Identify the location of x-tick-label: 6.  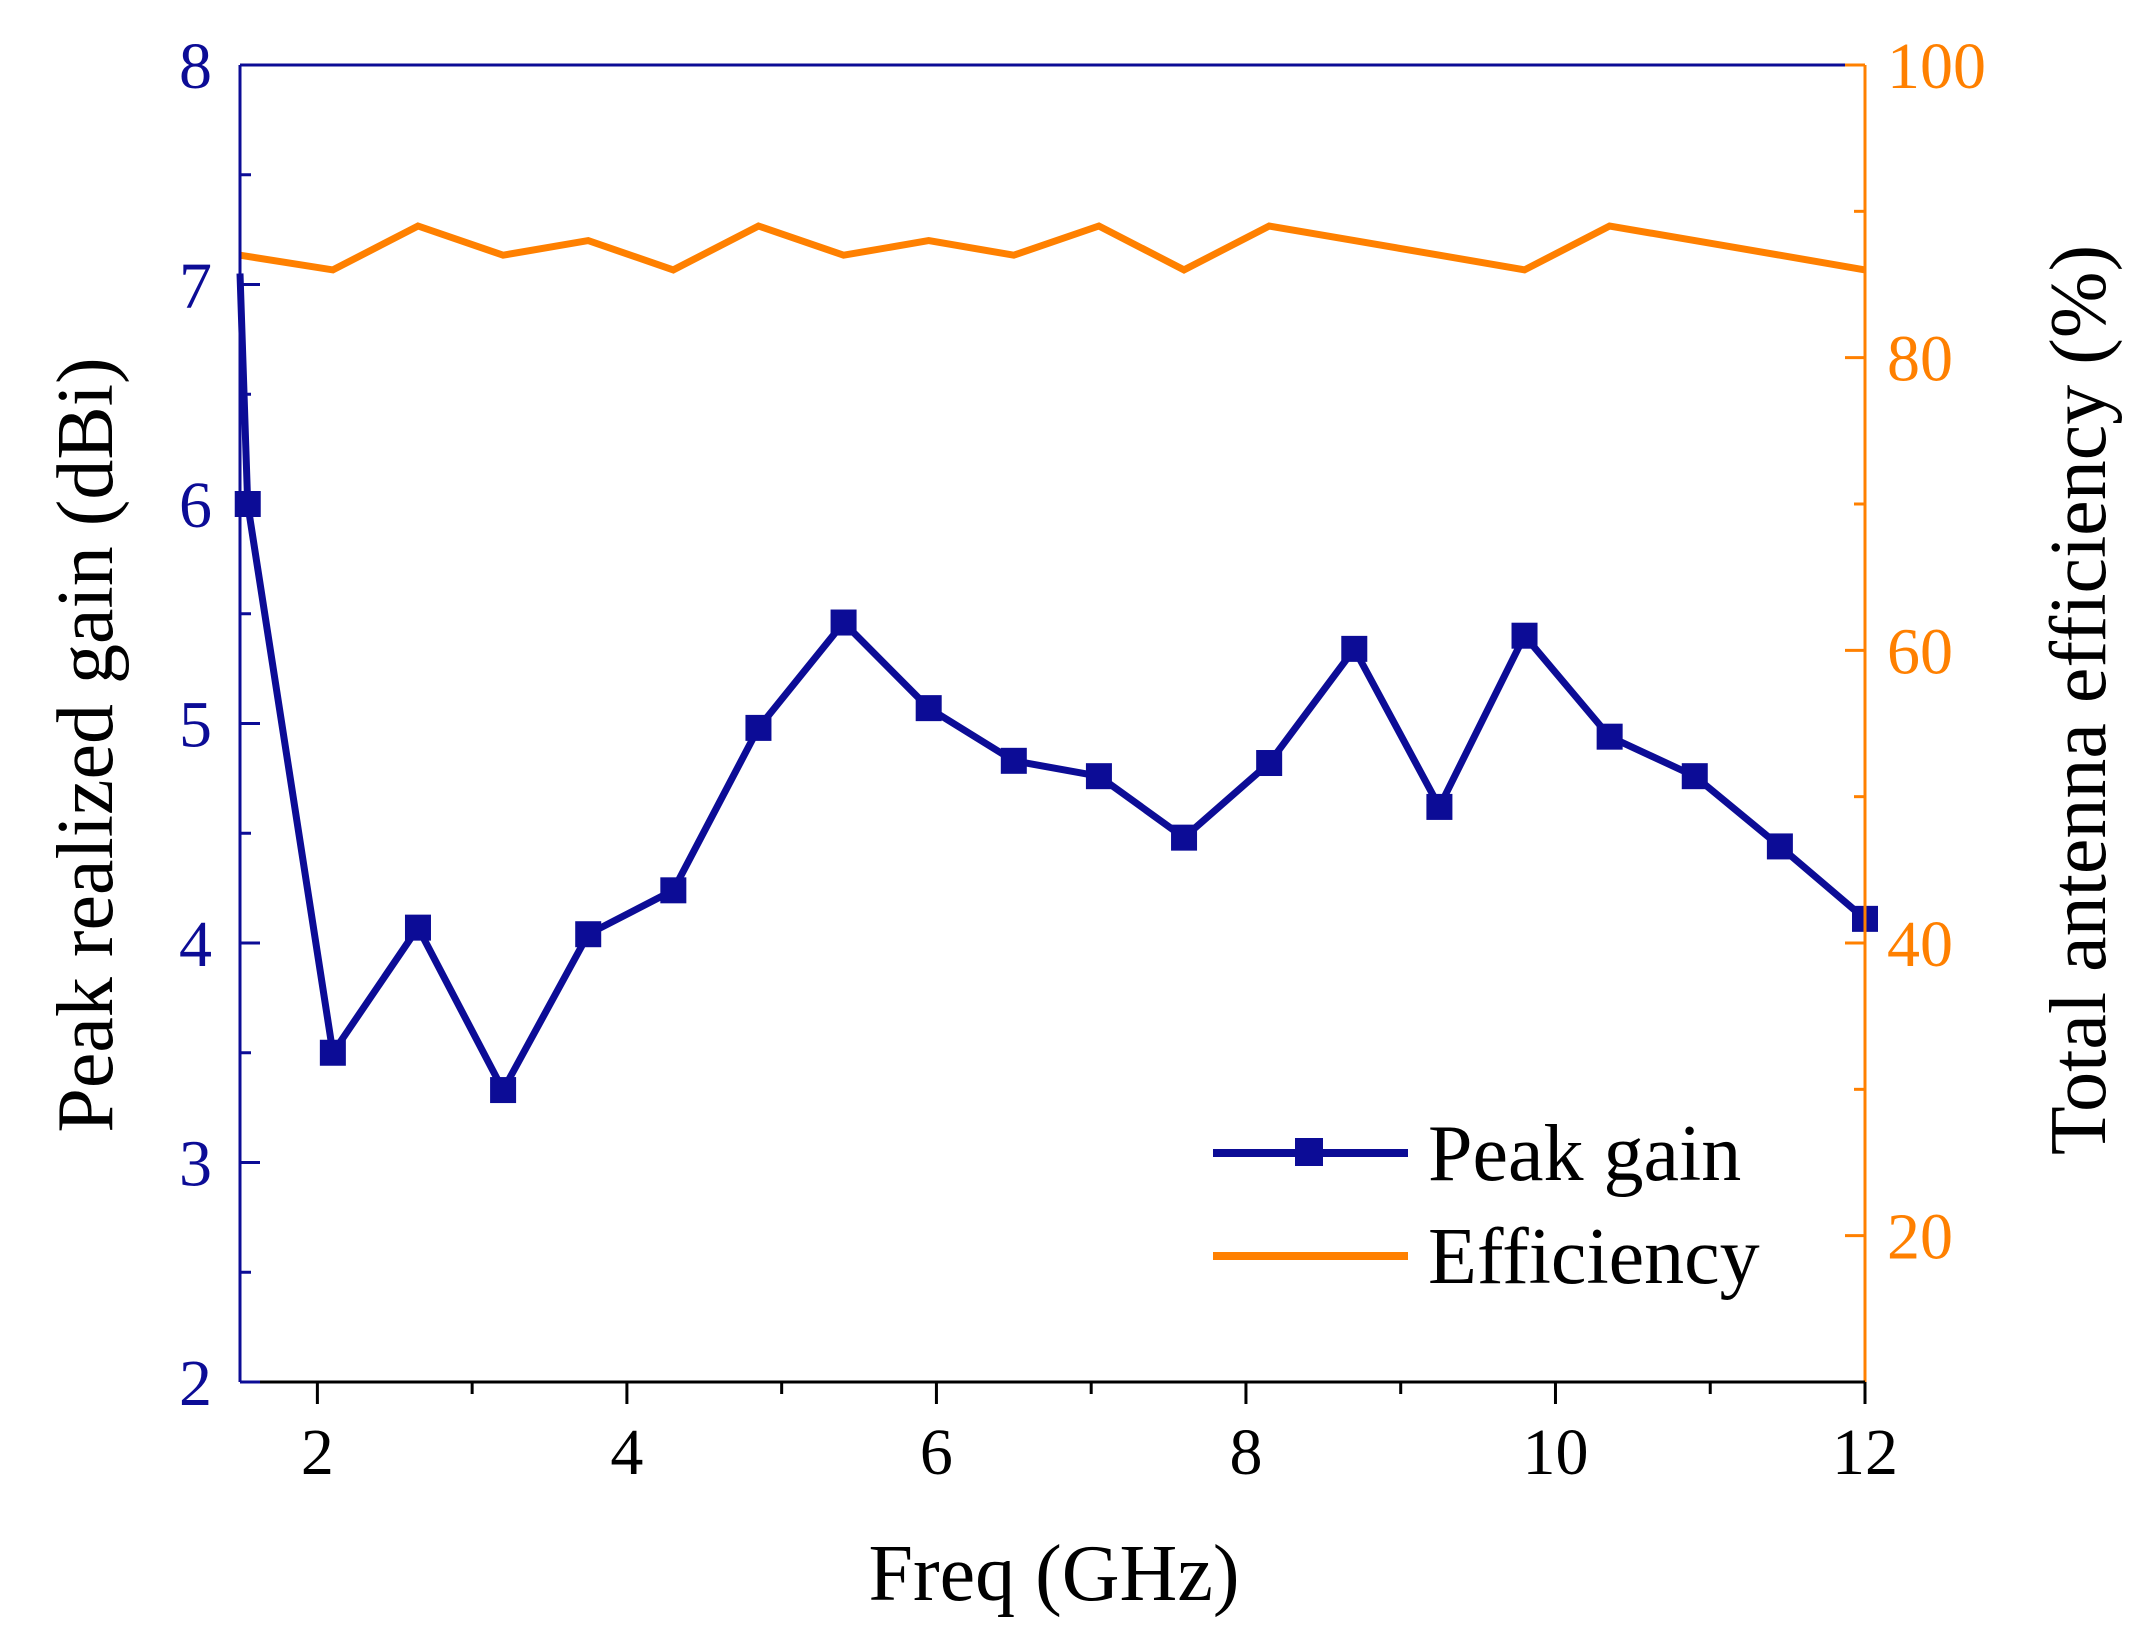
(936, 1452).